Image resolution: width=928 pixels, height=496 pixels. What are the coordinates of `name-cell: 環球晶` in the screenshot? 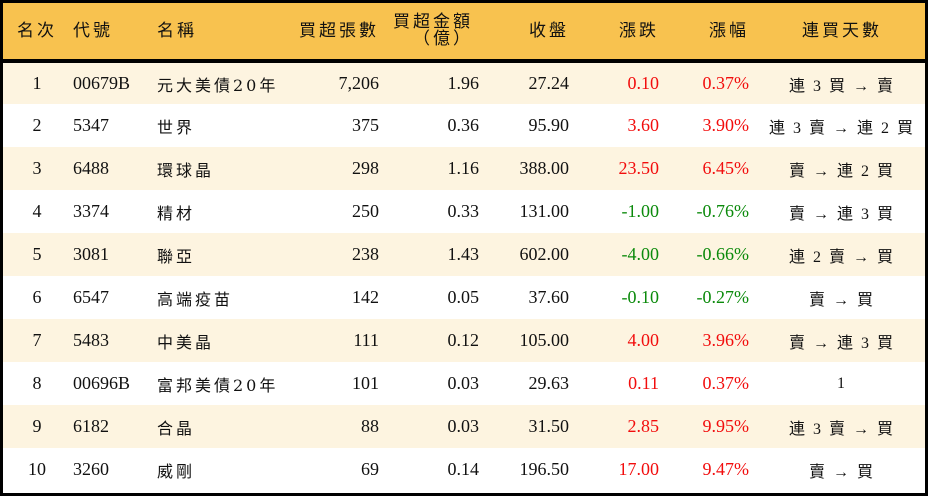 It's located at (186, 170).